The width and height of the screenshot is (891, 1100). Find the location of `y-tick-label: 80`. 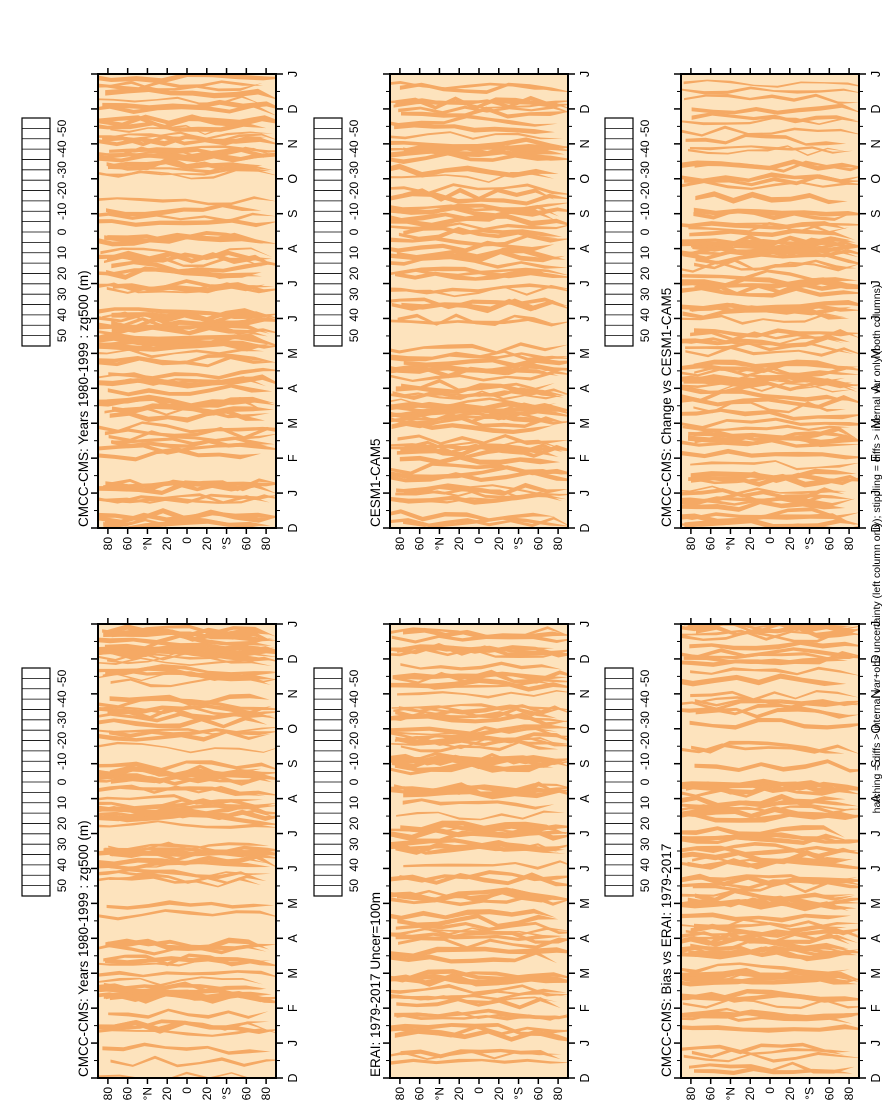

y-tick-label: 80 is located at coordinates (558, 544).